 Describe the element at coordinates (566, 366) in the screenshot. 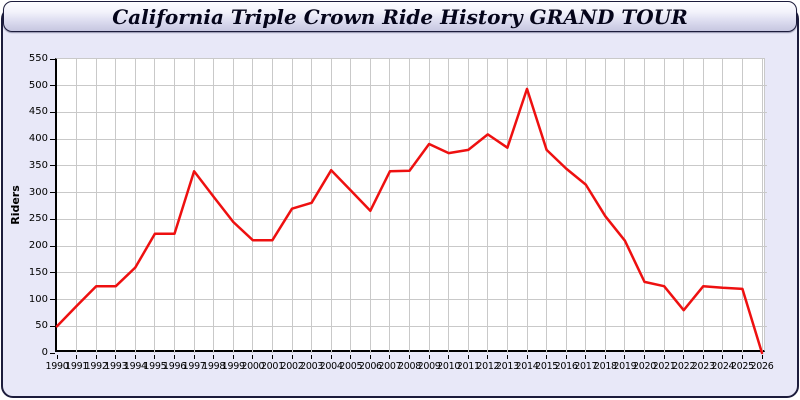

I see `x-tick-label: 2016` at that location.